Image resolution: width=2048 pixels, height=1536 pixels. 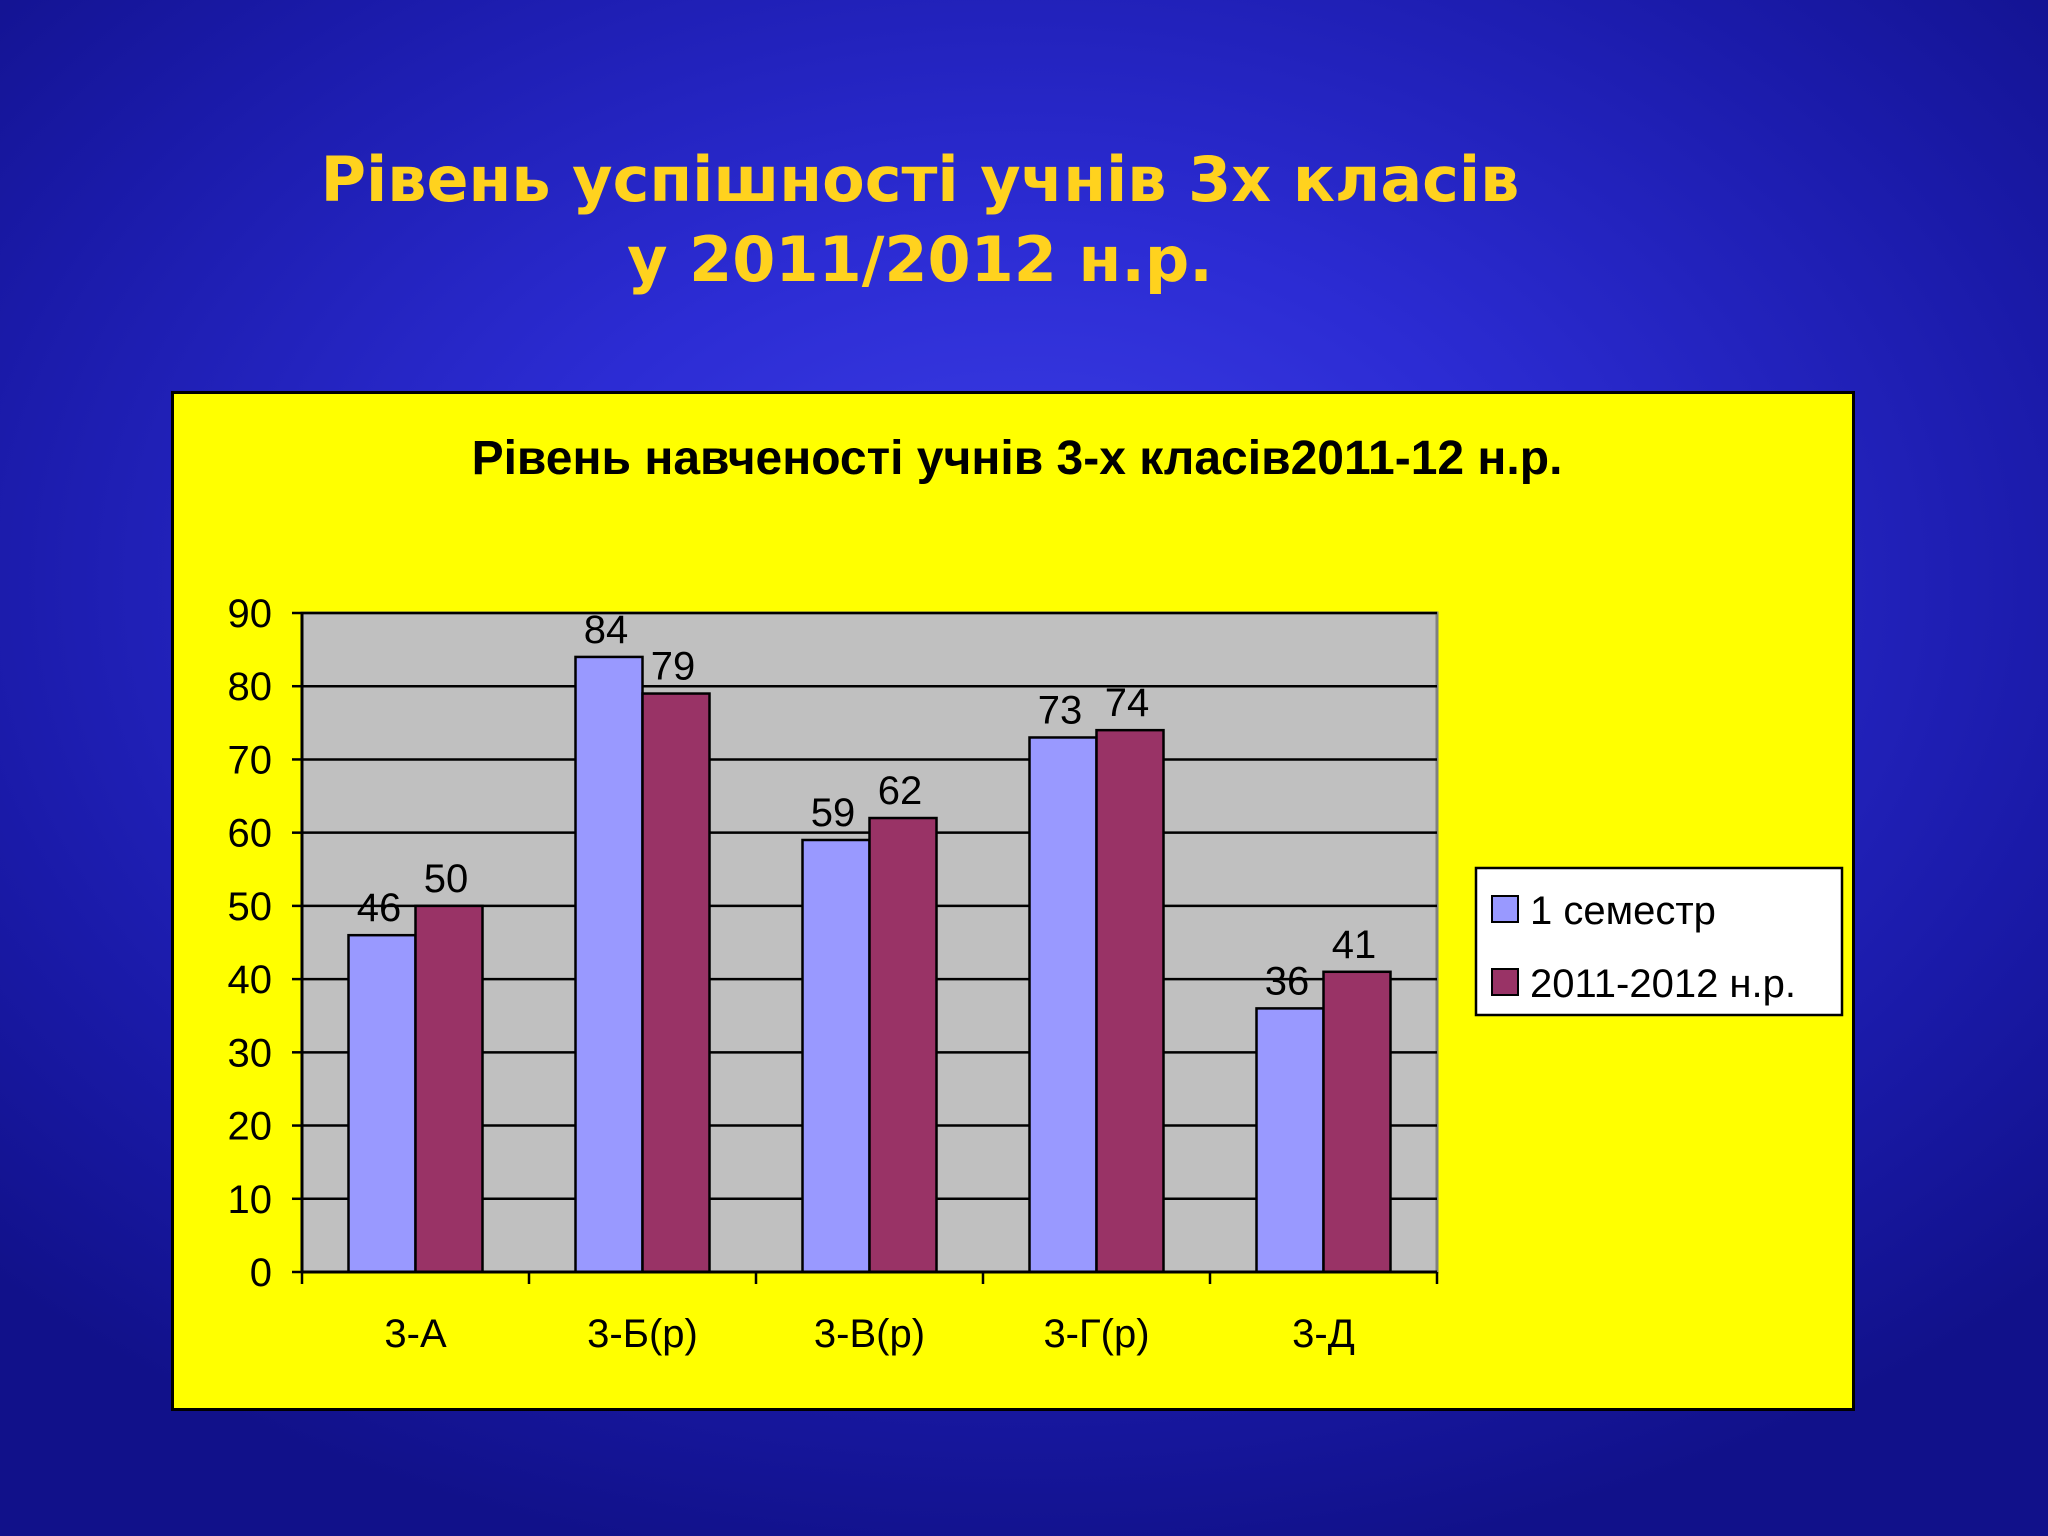 What do you see at coordinates (900, 791) in the screenshot?
I see `data-label: 62` at bounding box center [900, 791].